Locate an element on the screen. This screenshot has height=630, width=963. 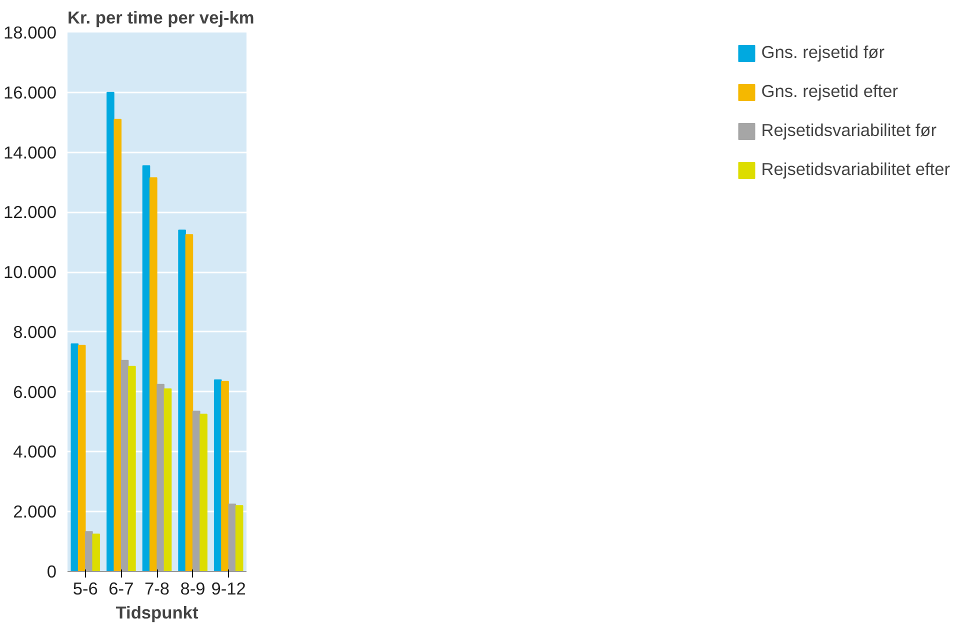
y-tick-label: 2.000 is located at coordinates (35, 512).